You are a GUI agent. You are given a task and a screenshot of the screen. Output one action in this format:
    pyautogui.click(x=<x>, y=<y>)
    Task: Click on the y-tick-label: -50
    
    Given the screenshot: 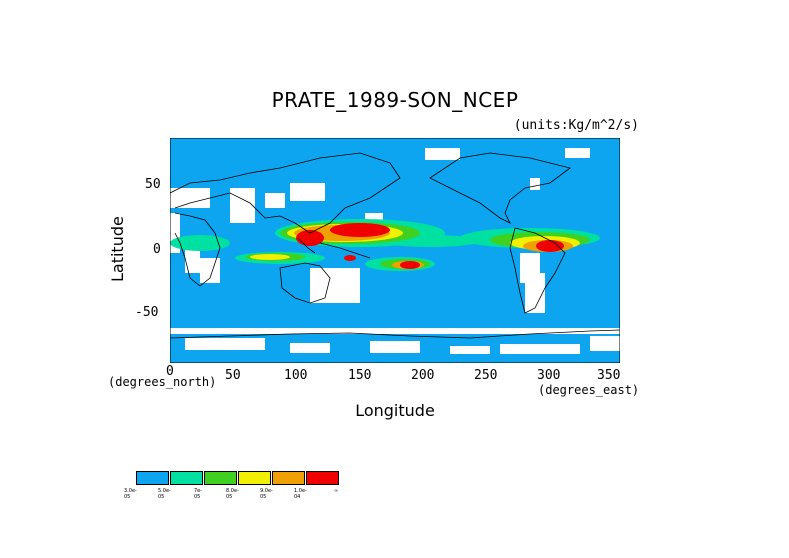 What is the action you would take?
    pyautogui.click(x=147, y=312)
    